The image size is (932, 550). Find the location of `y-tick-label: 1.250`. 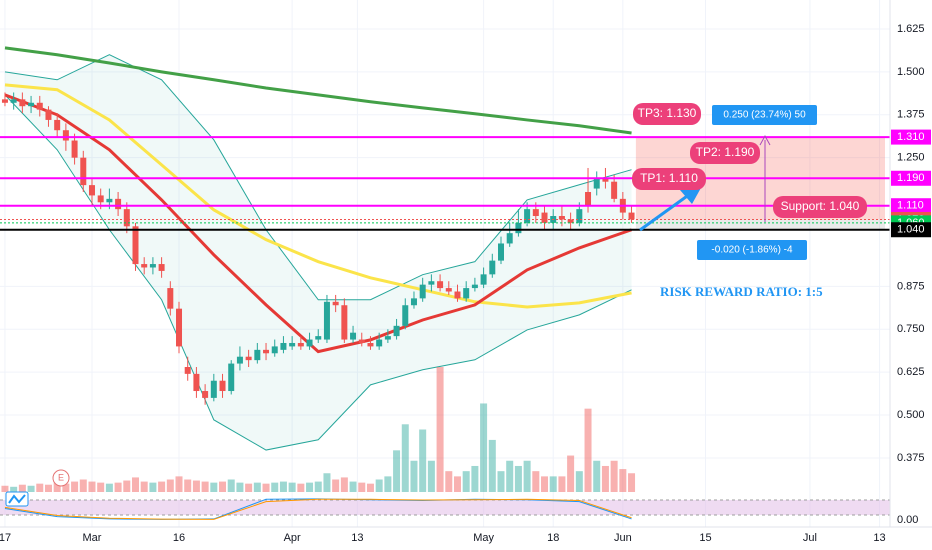

y-tick-label: 1.250 is located at coordinates (911, 158).